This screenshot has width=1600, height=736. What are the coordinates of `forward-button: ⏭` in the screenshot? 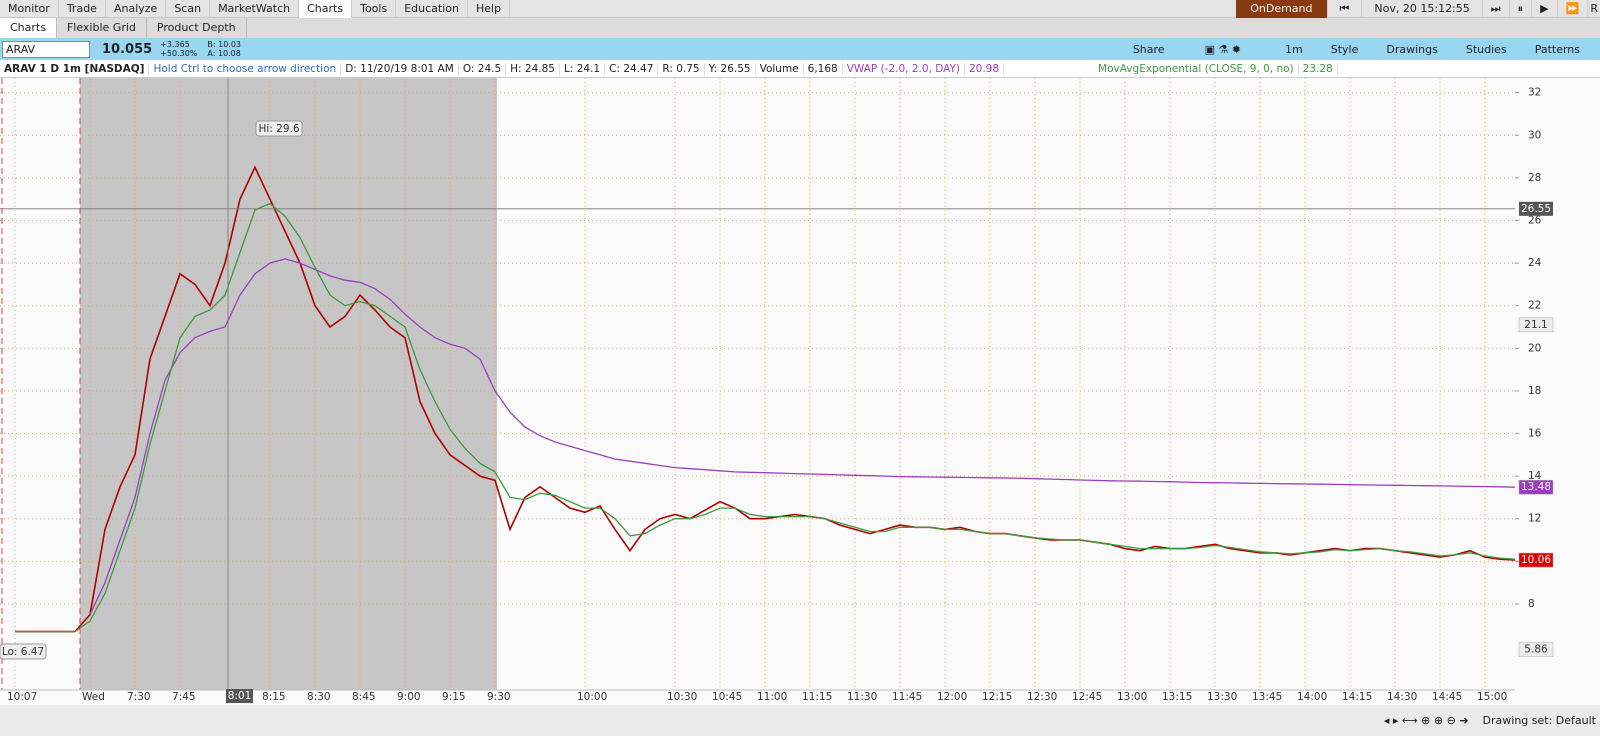 It's located at (1496, 9).